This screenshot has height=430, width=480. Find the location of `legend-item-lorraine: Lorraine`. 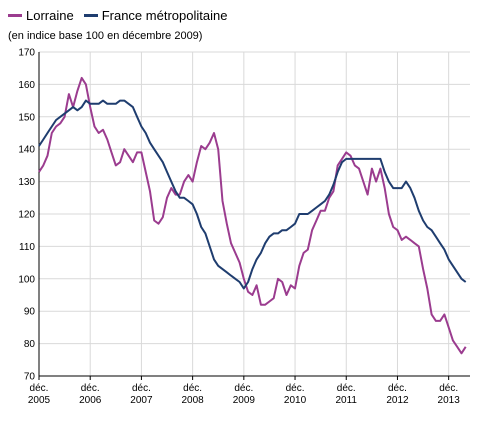

legend-item-lorraine: Lorraine is located at coordinates (41, 15).